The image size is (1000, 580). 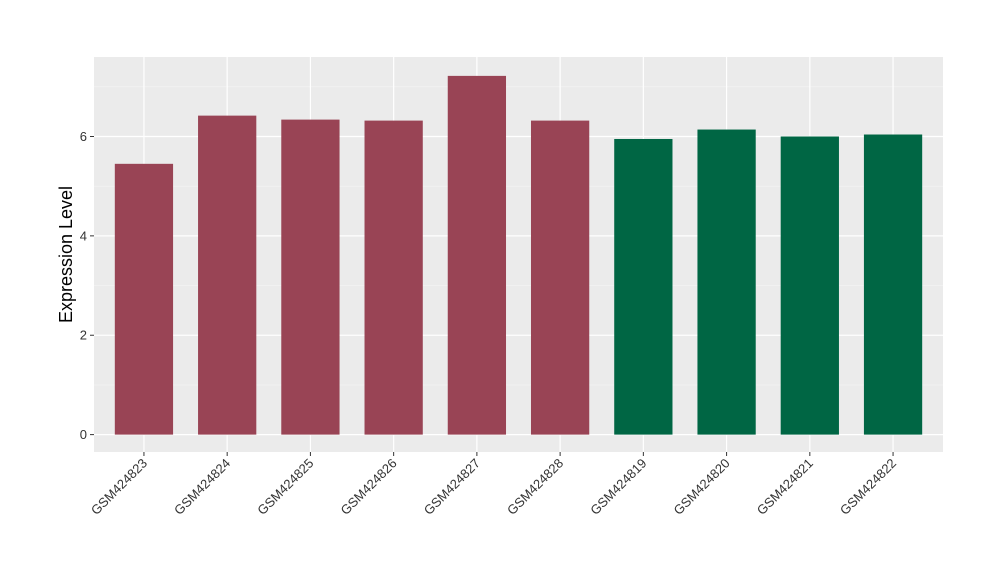 What do you see at coordinates (477, 255) in the screenshot?
I see `bar-gsm424827` at bounding box center [477, 255].